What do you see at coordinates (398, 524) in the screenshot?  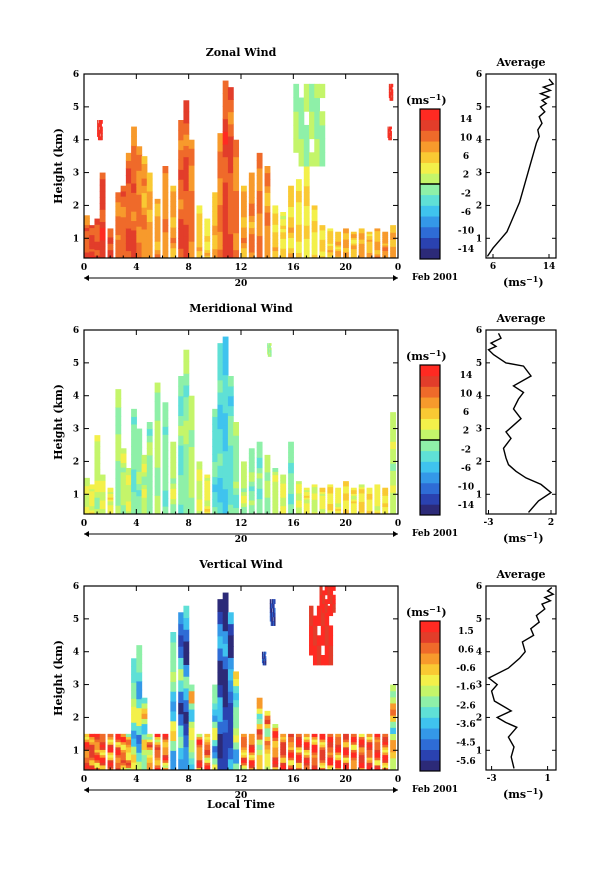 I see `x-tick-label: 0` at bounding box center [398, 524].